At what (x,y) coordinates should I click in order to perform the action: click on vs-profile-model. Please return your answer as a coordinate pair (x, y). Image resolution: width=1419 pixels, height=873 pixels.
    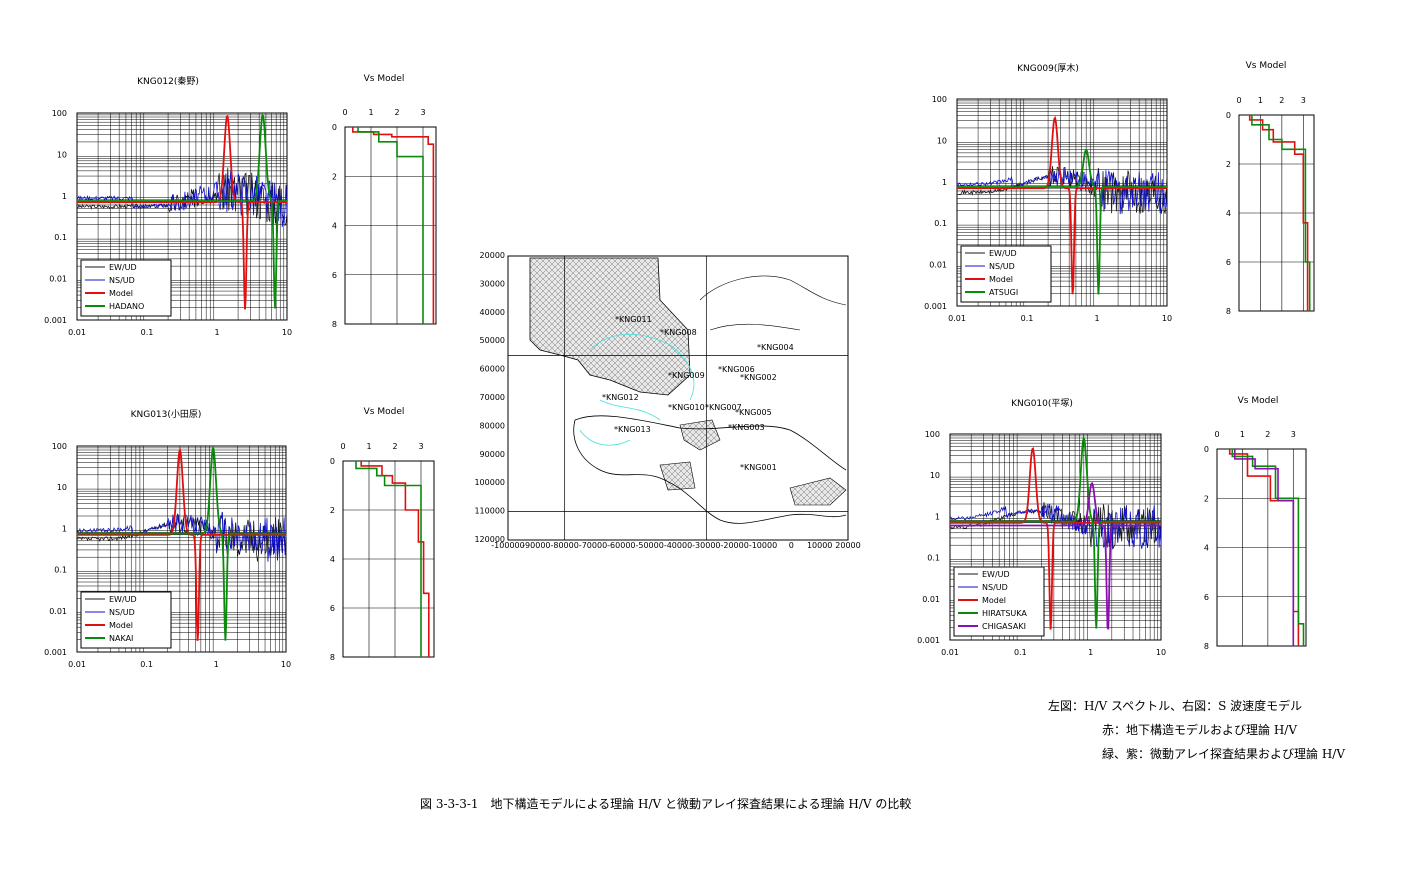
    Looking at the image, I should click on (395, 559).